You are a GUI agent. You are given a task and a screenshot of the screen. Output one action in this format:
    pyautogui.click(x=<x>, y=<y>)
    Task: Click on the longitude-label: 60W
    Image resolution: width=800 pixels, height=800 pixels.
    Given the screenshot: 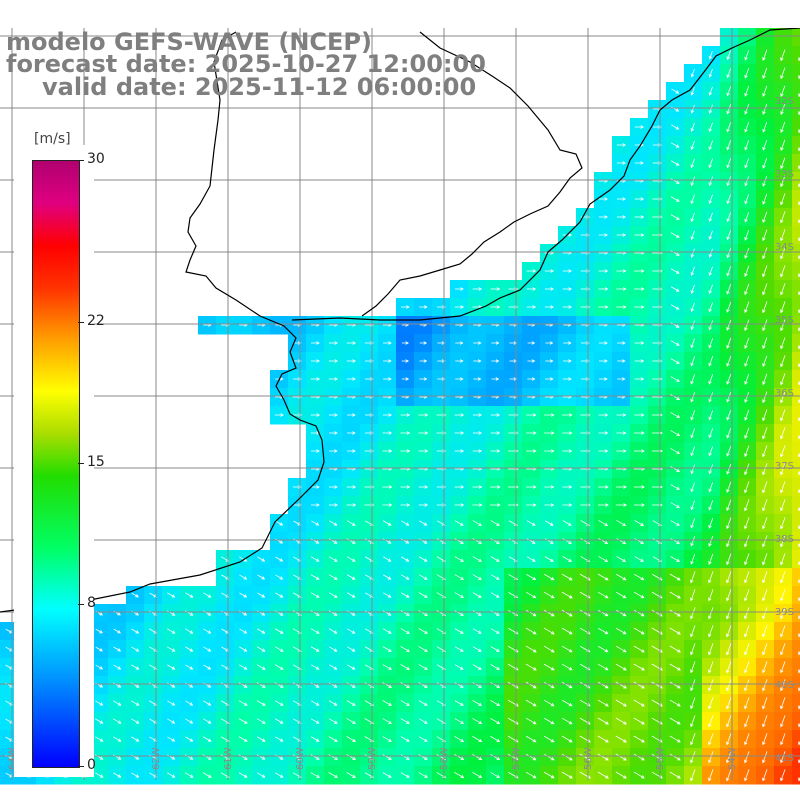 What is the action you would take?
    pyautogui.click(x=300, y=758)
    